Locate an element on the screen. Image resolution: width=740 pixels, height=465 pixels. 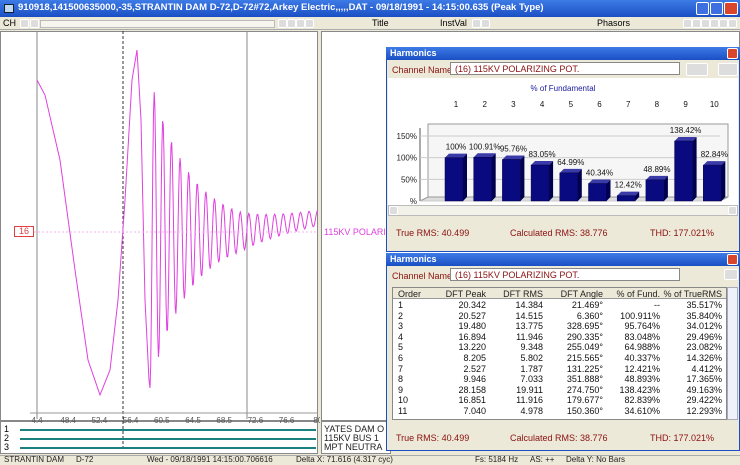
table-cell: 255.049° is located at coordinates (584, 347).